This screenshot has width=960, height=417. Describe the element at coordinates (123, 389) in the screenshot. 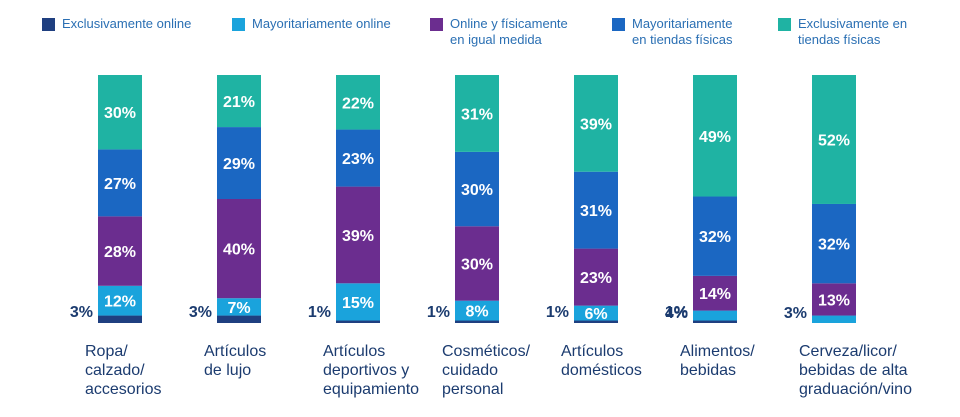

I see `category-label: accesorios` at that location.